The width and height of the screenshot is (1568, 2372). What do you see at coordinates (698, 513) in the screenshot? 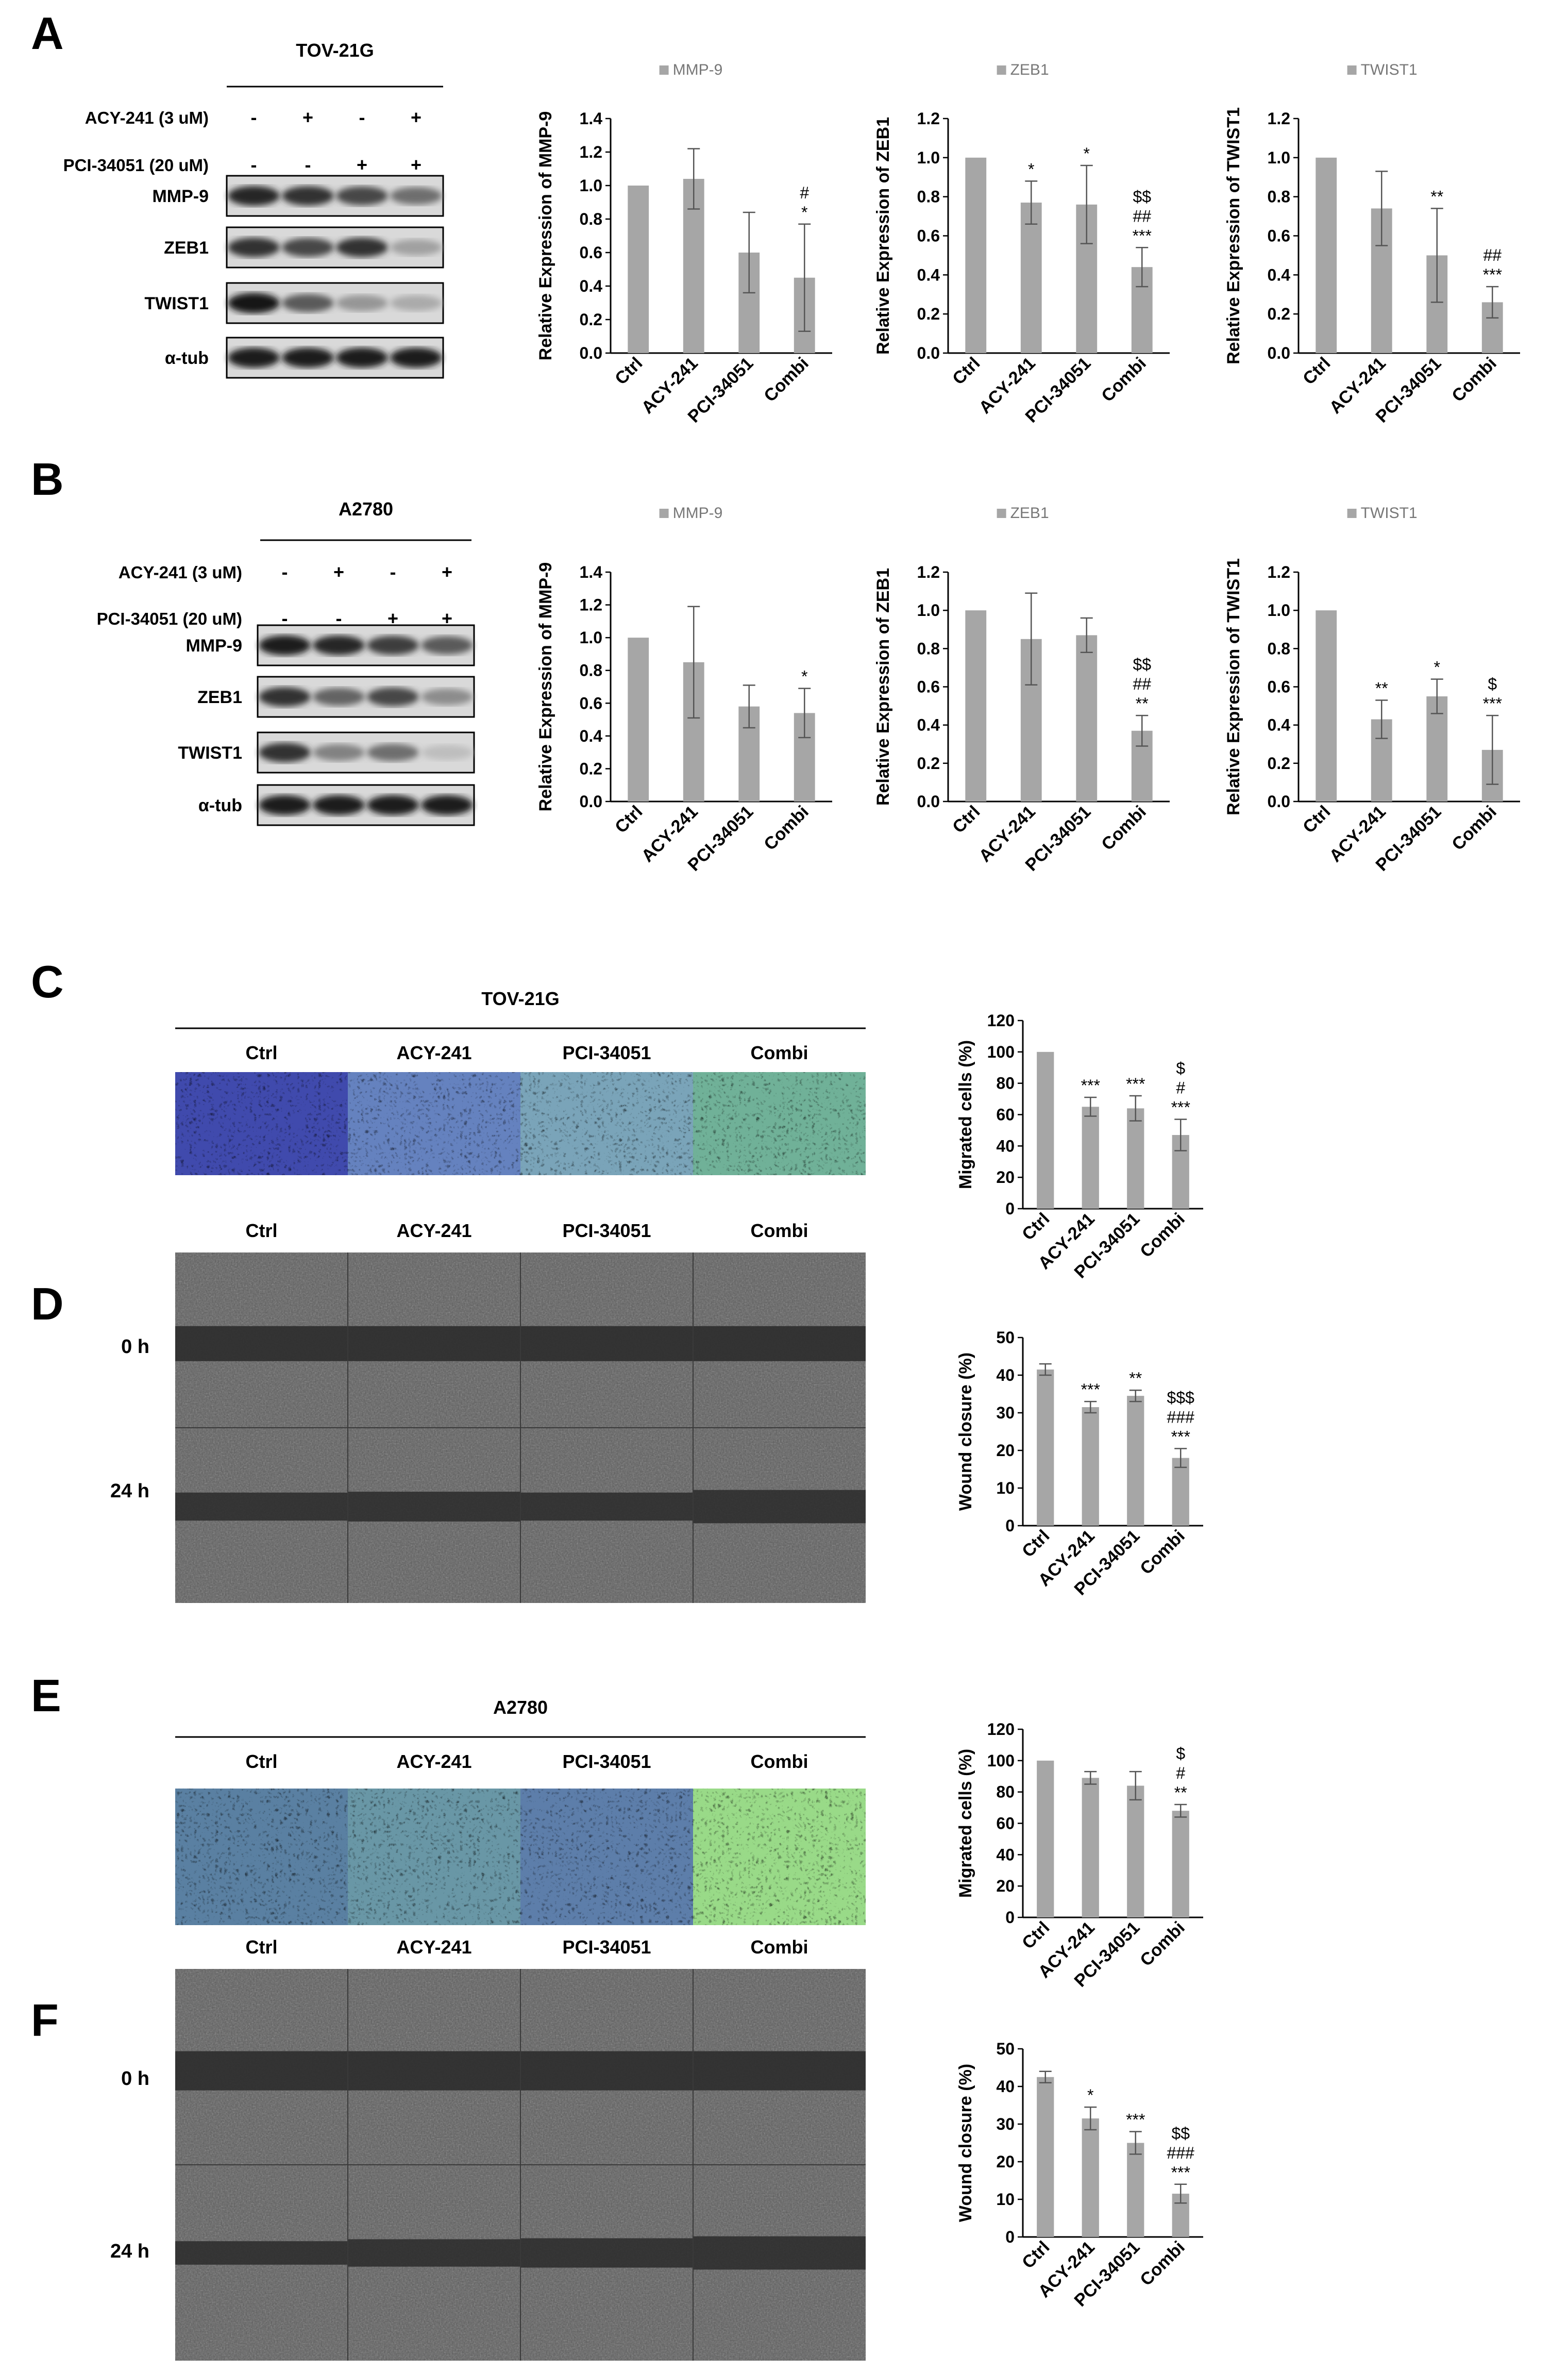
I see `legend-label: MMP-9` at bounding box center [698, 513].